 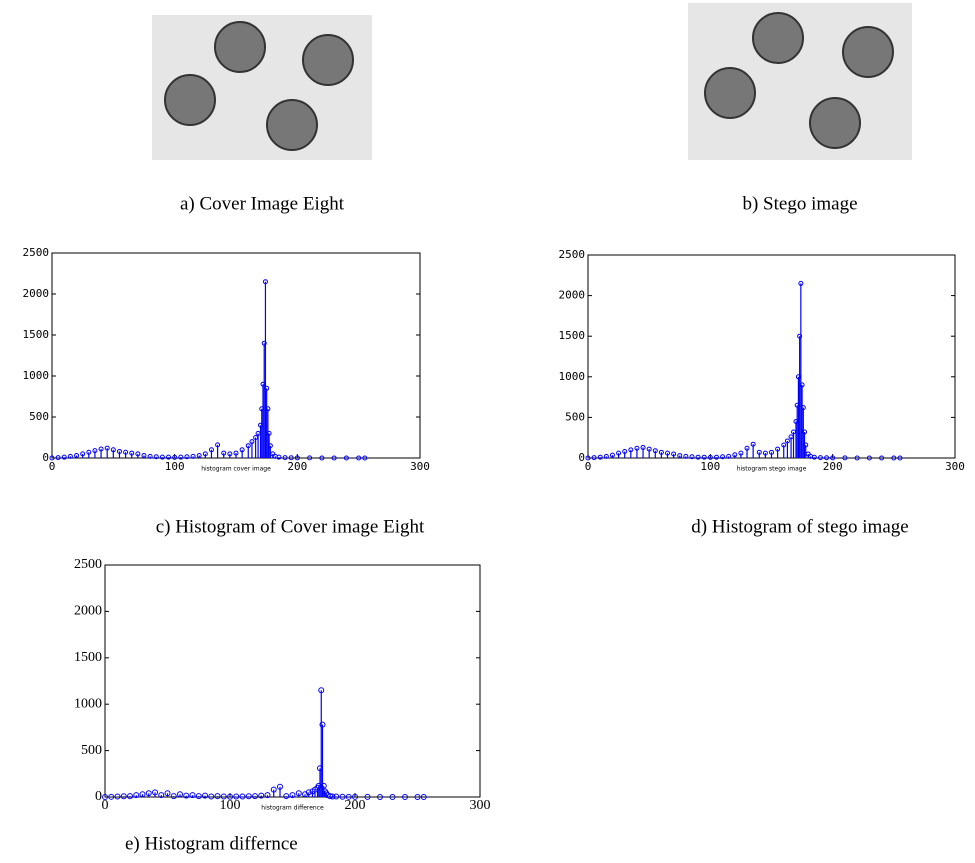 I want to click on caption: b) Stego image, so click(x=799, y=203).